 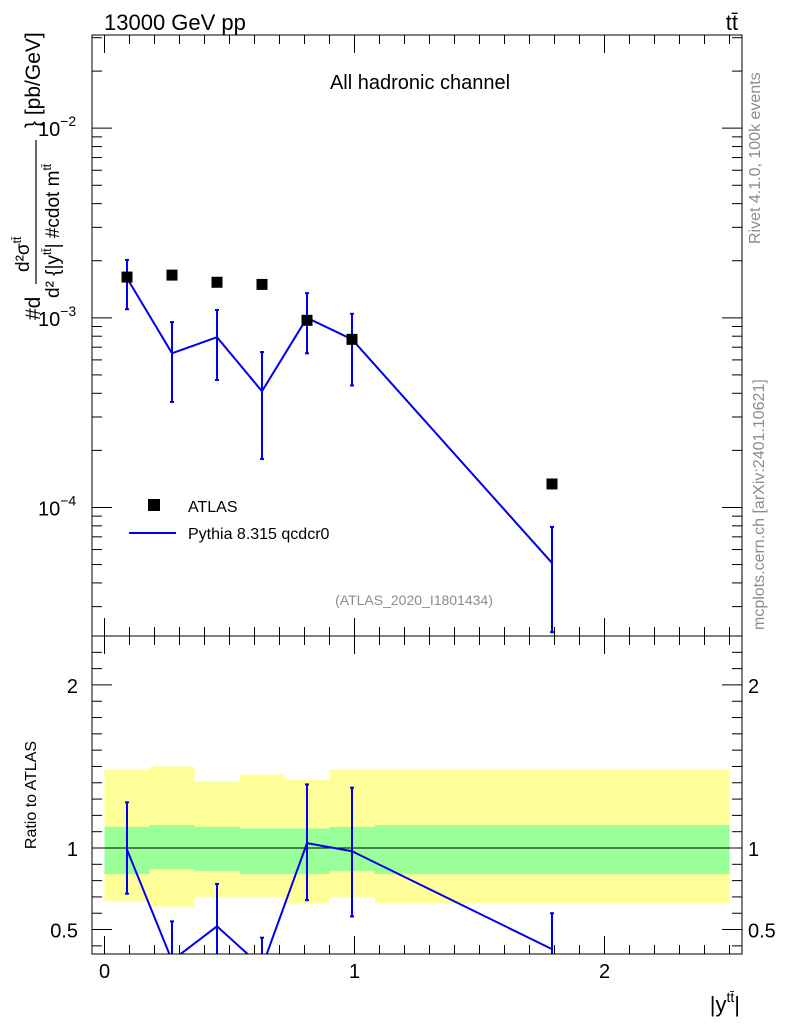 I want to click on ratio-uncertainty-bands, so click(x=417, y=836).